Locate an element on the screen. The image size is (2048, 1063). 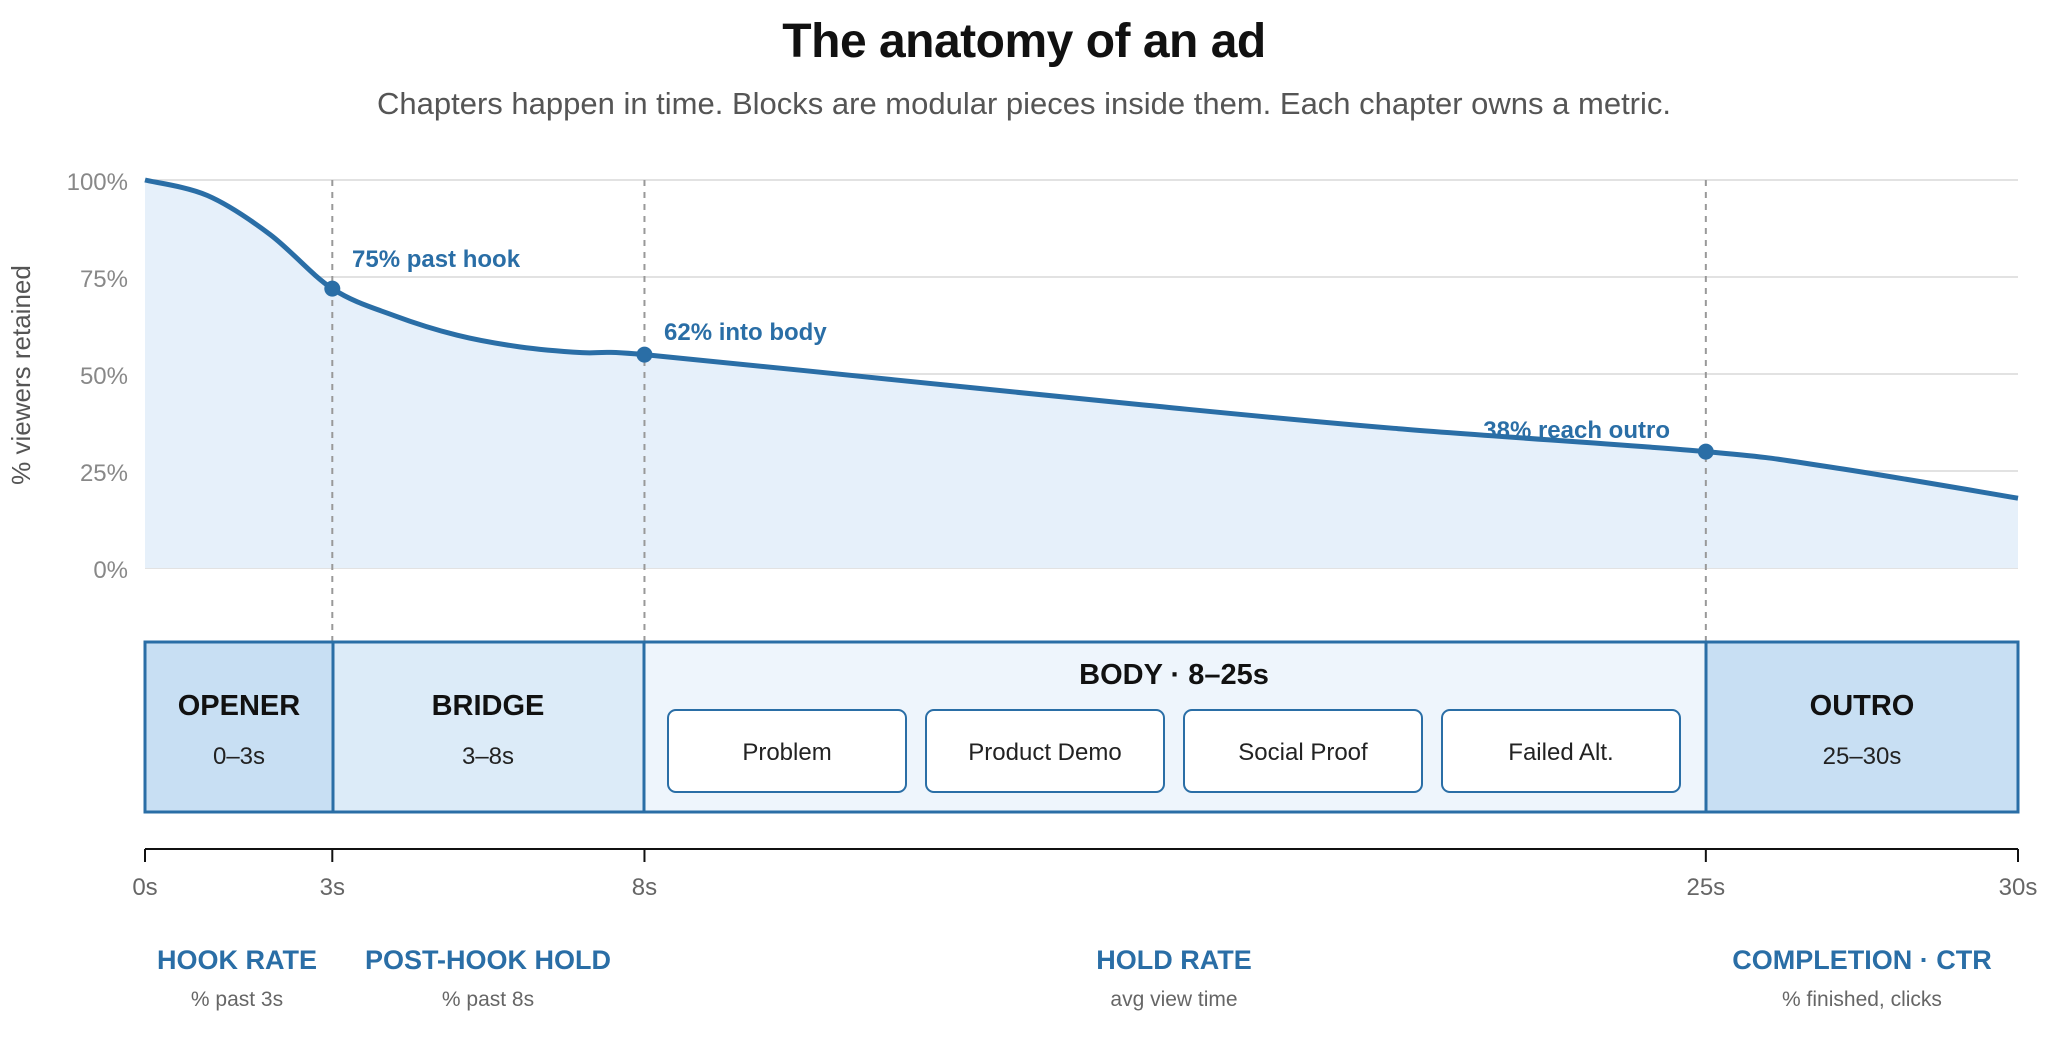
annotation-outro: 38% reach outro is located at coordinates (1576, 430).